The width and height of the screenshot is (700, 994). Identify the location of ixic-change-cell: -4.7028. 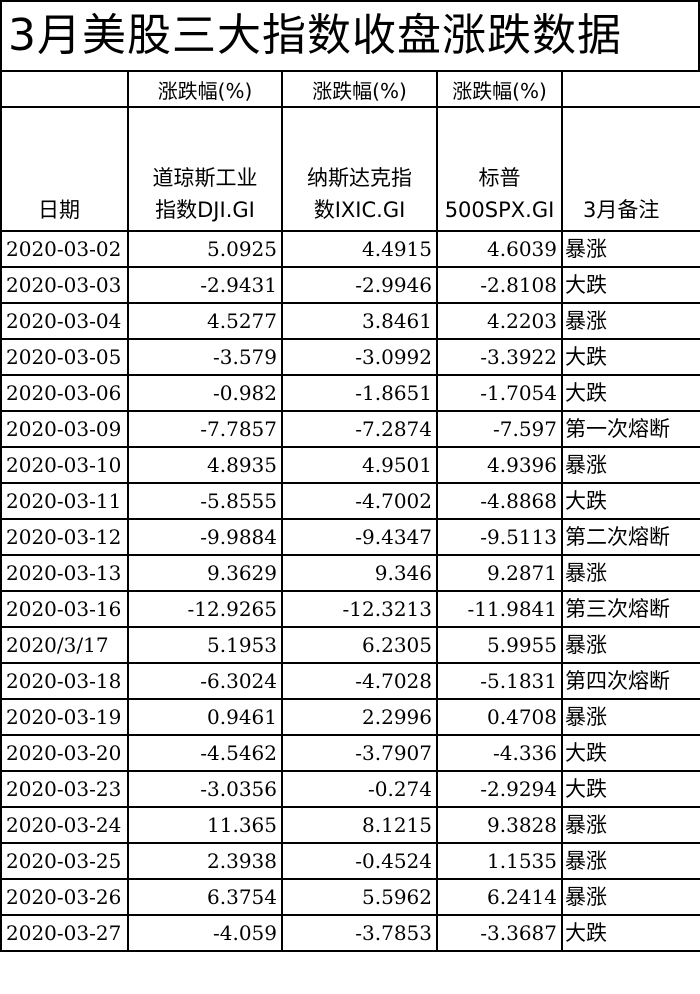
(359, 681).